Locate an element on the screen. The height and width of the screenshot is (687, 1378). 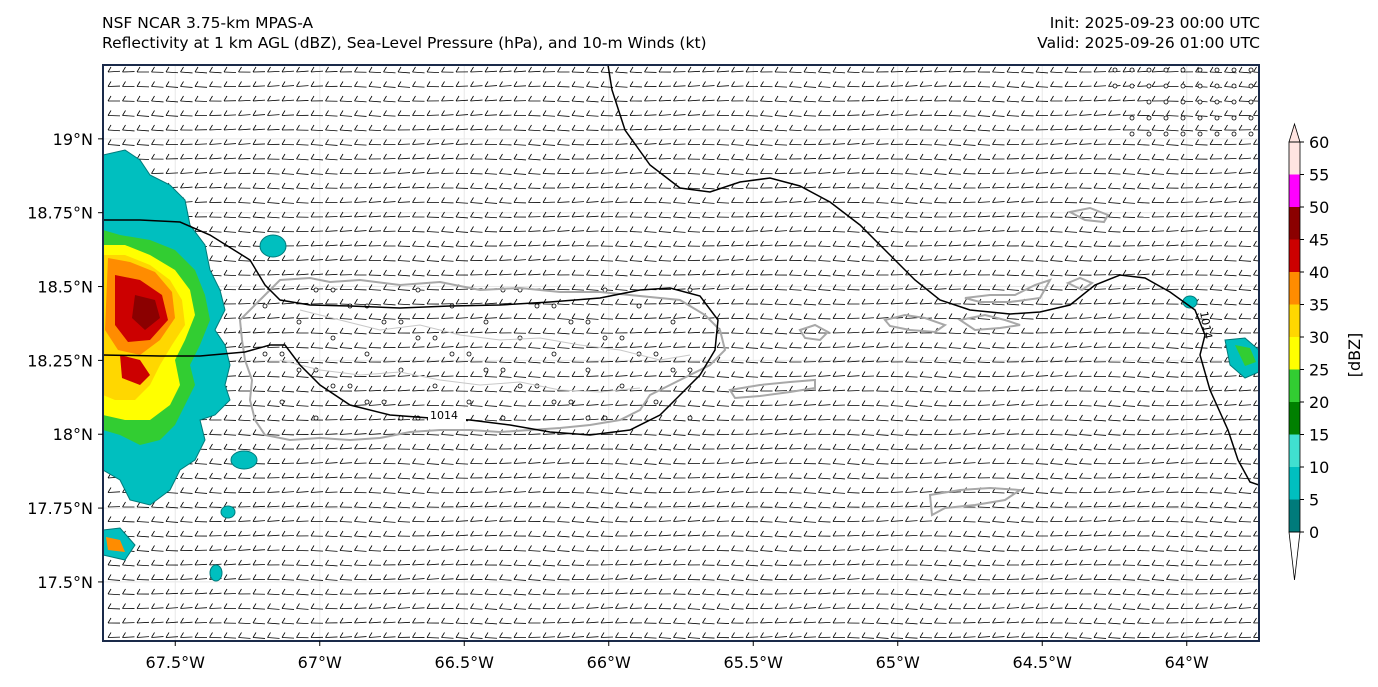
calm-wind-circle is located at coordinates (571, 322).